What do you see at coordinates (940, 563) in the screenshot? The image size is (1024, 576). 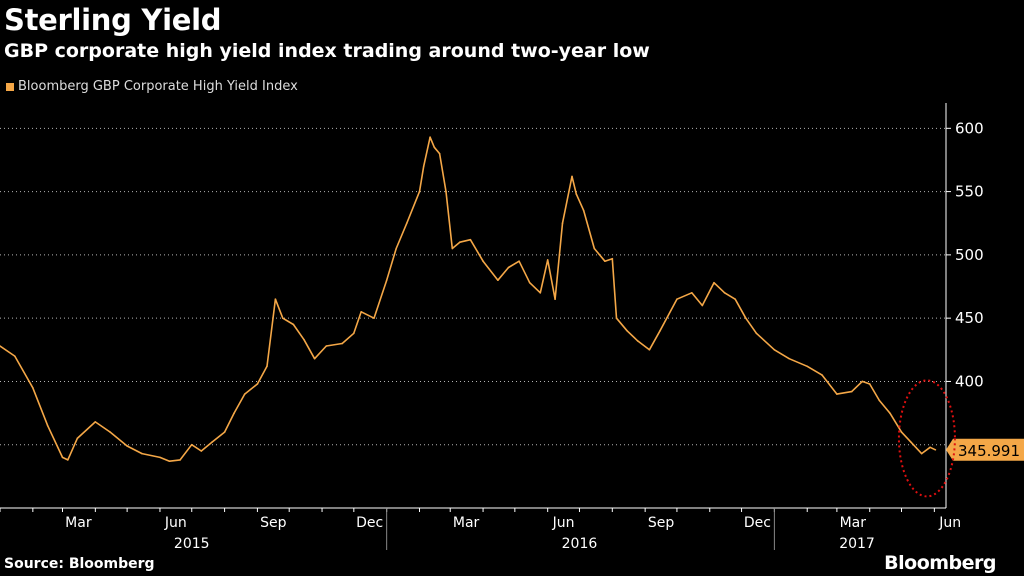 I see `bloomberg-logo: Bloomberg` at bounding box center [940, 563].